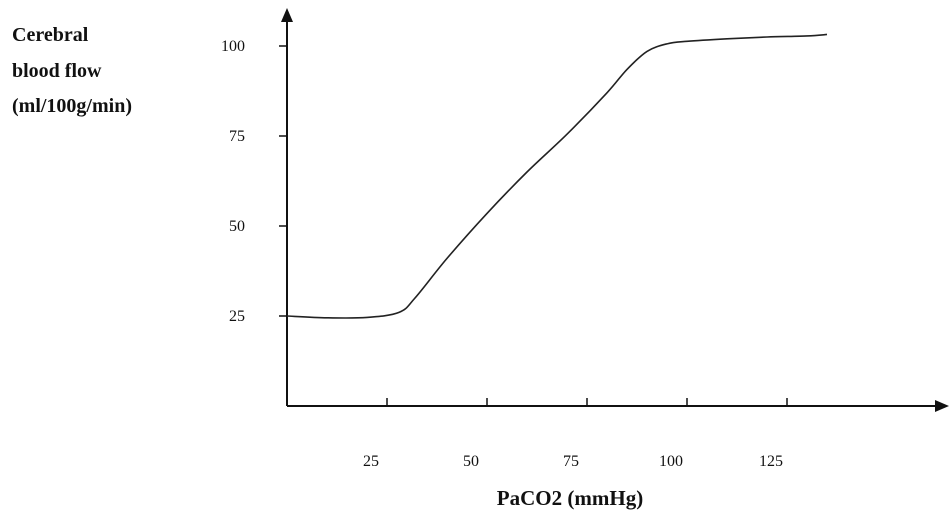 The height and width of the screenshot is (519, 949). I want to click on y-axis-label-line-3: (ml/100g/min), so click(72, 106).